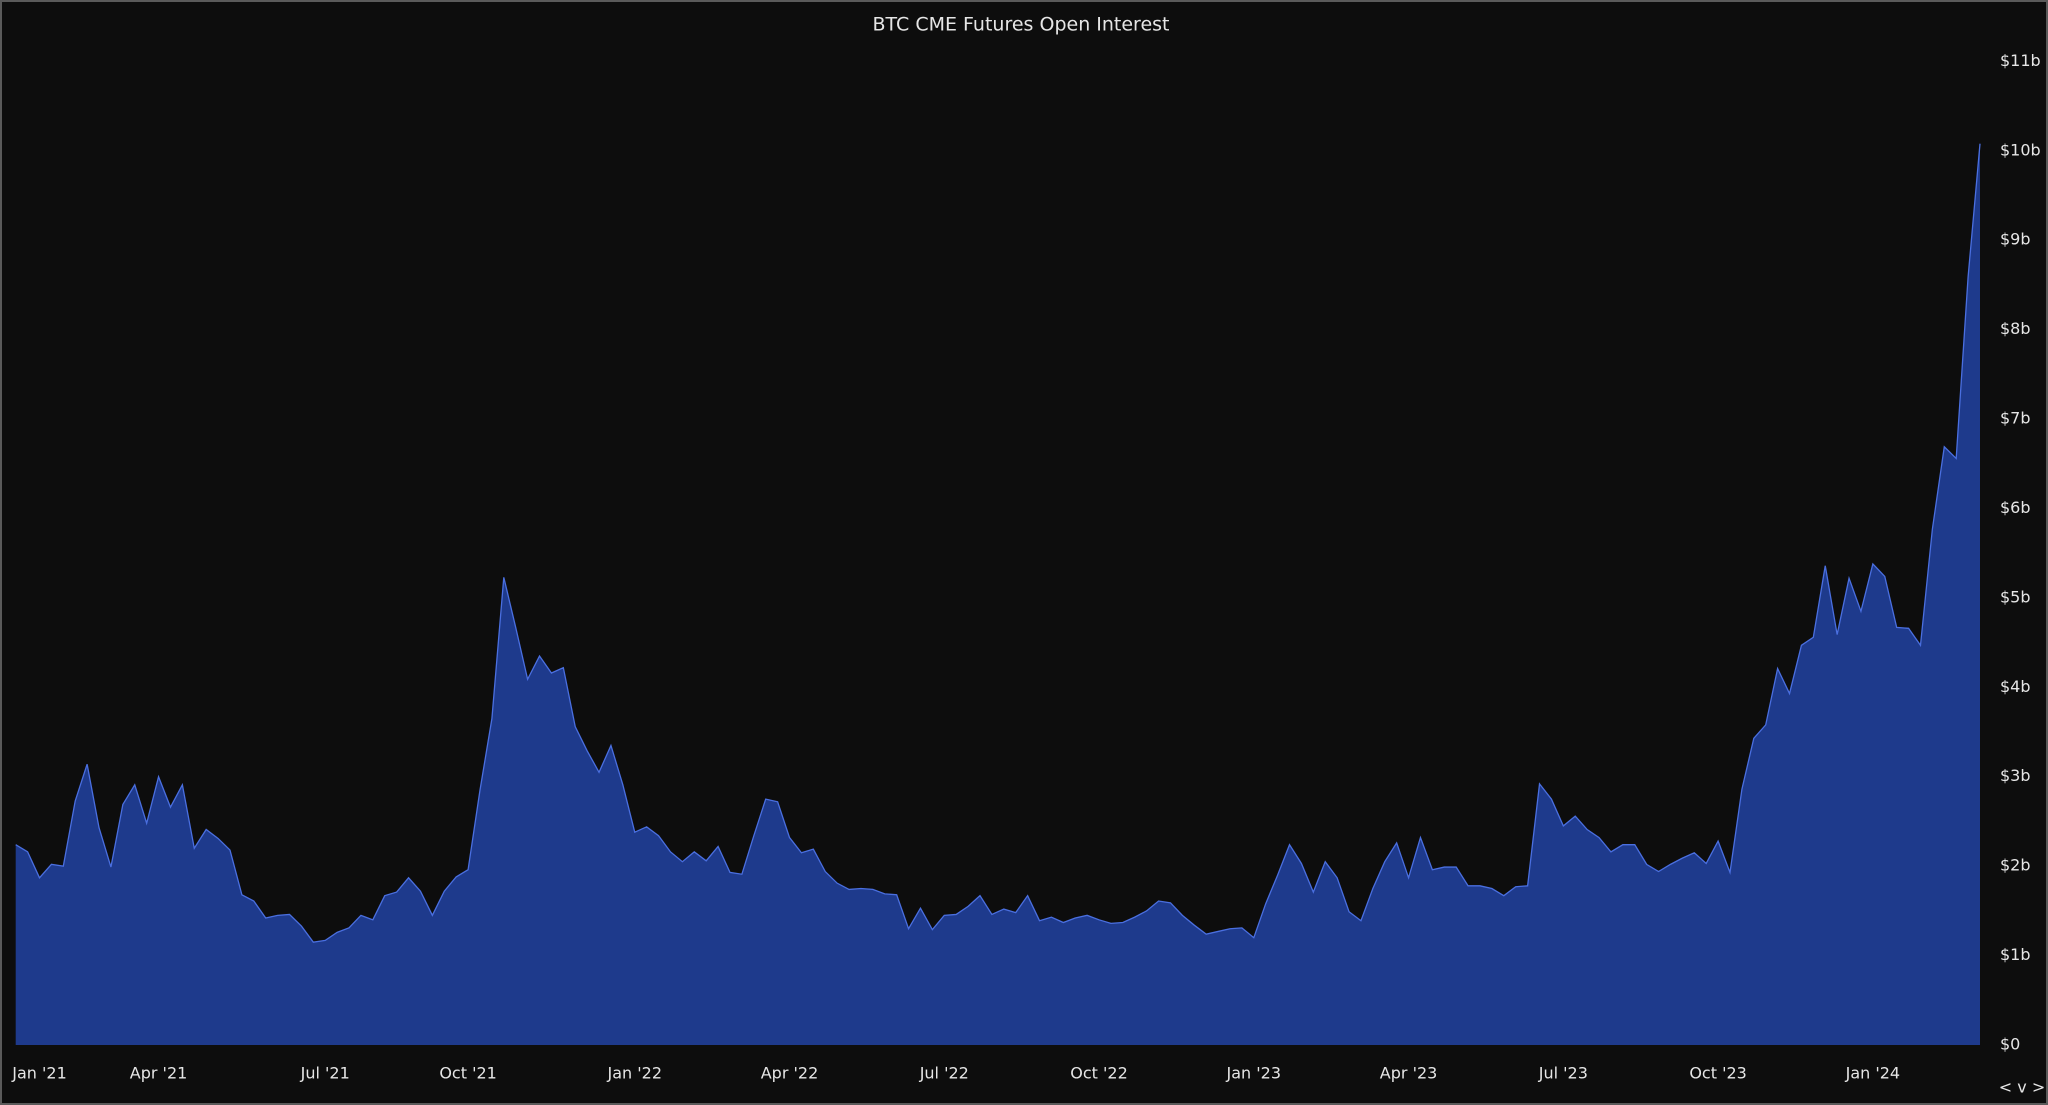 Image resolution: width=2048 pixels, height=1105 pixels. Describe the element at coordinates (2015, 686) in the screenshot. I see `y-tick-label: $4b` at that location.